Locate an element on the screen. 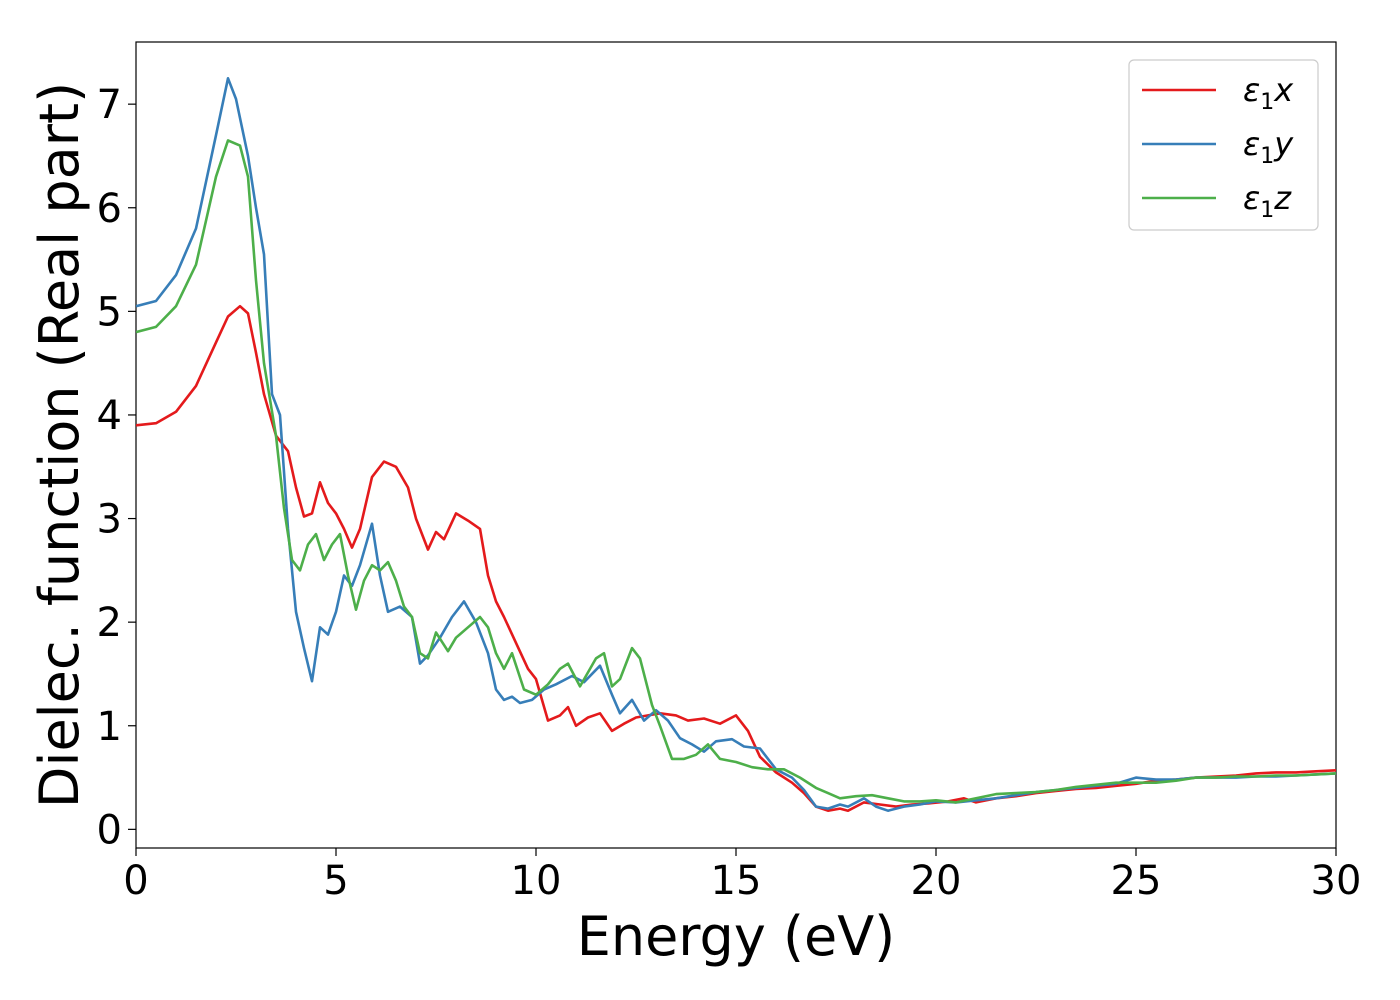  y-axis-title: Dielec. function (Real part) is located at coordinates (59, 445).